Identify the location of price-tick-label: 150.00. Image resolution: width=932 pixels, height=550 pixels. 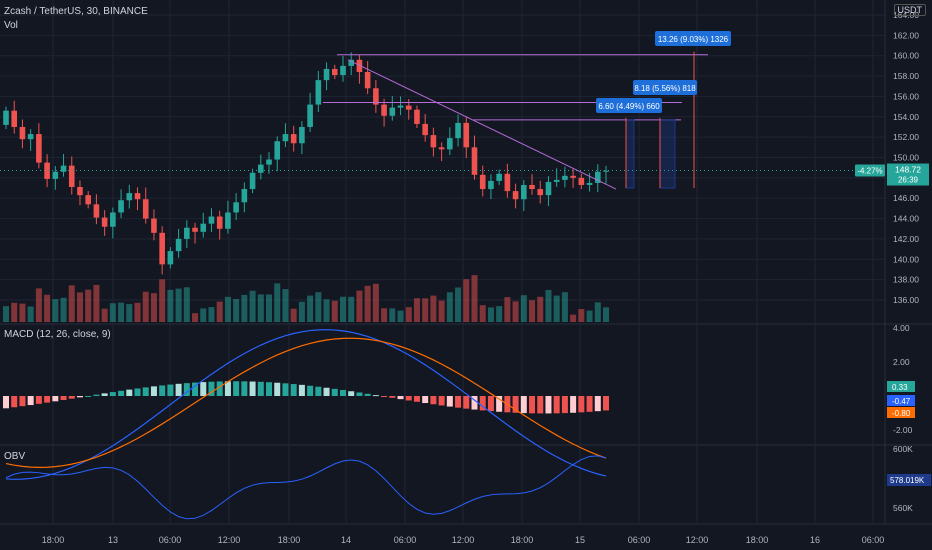
(906, 158).